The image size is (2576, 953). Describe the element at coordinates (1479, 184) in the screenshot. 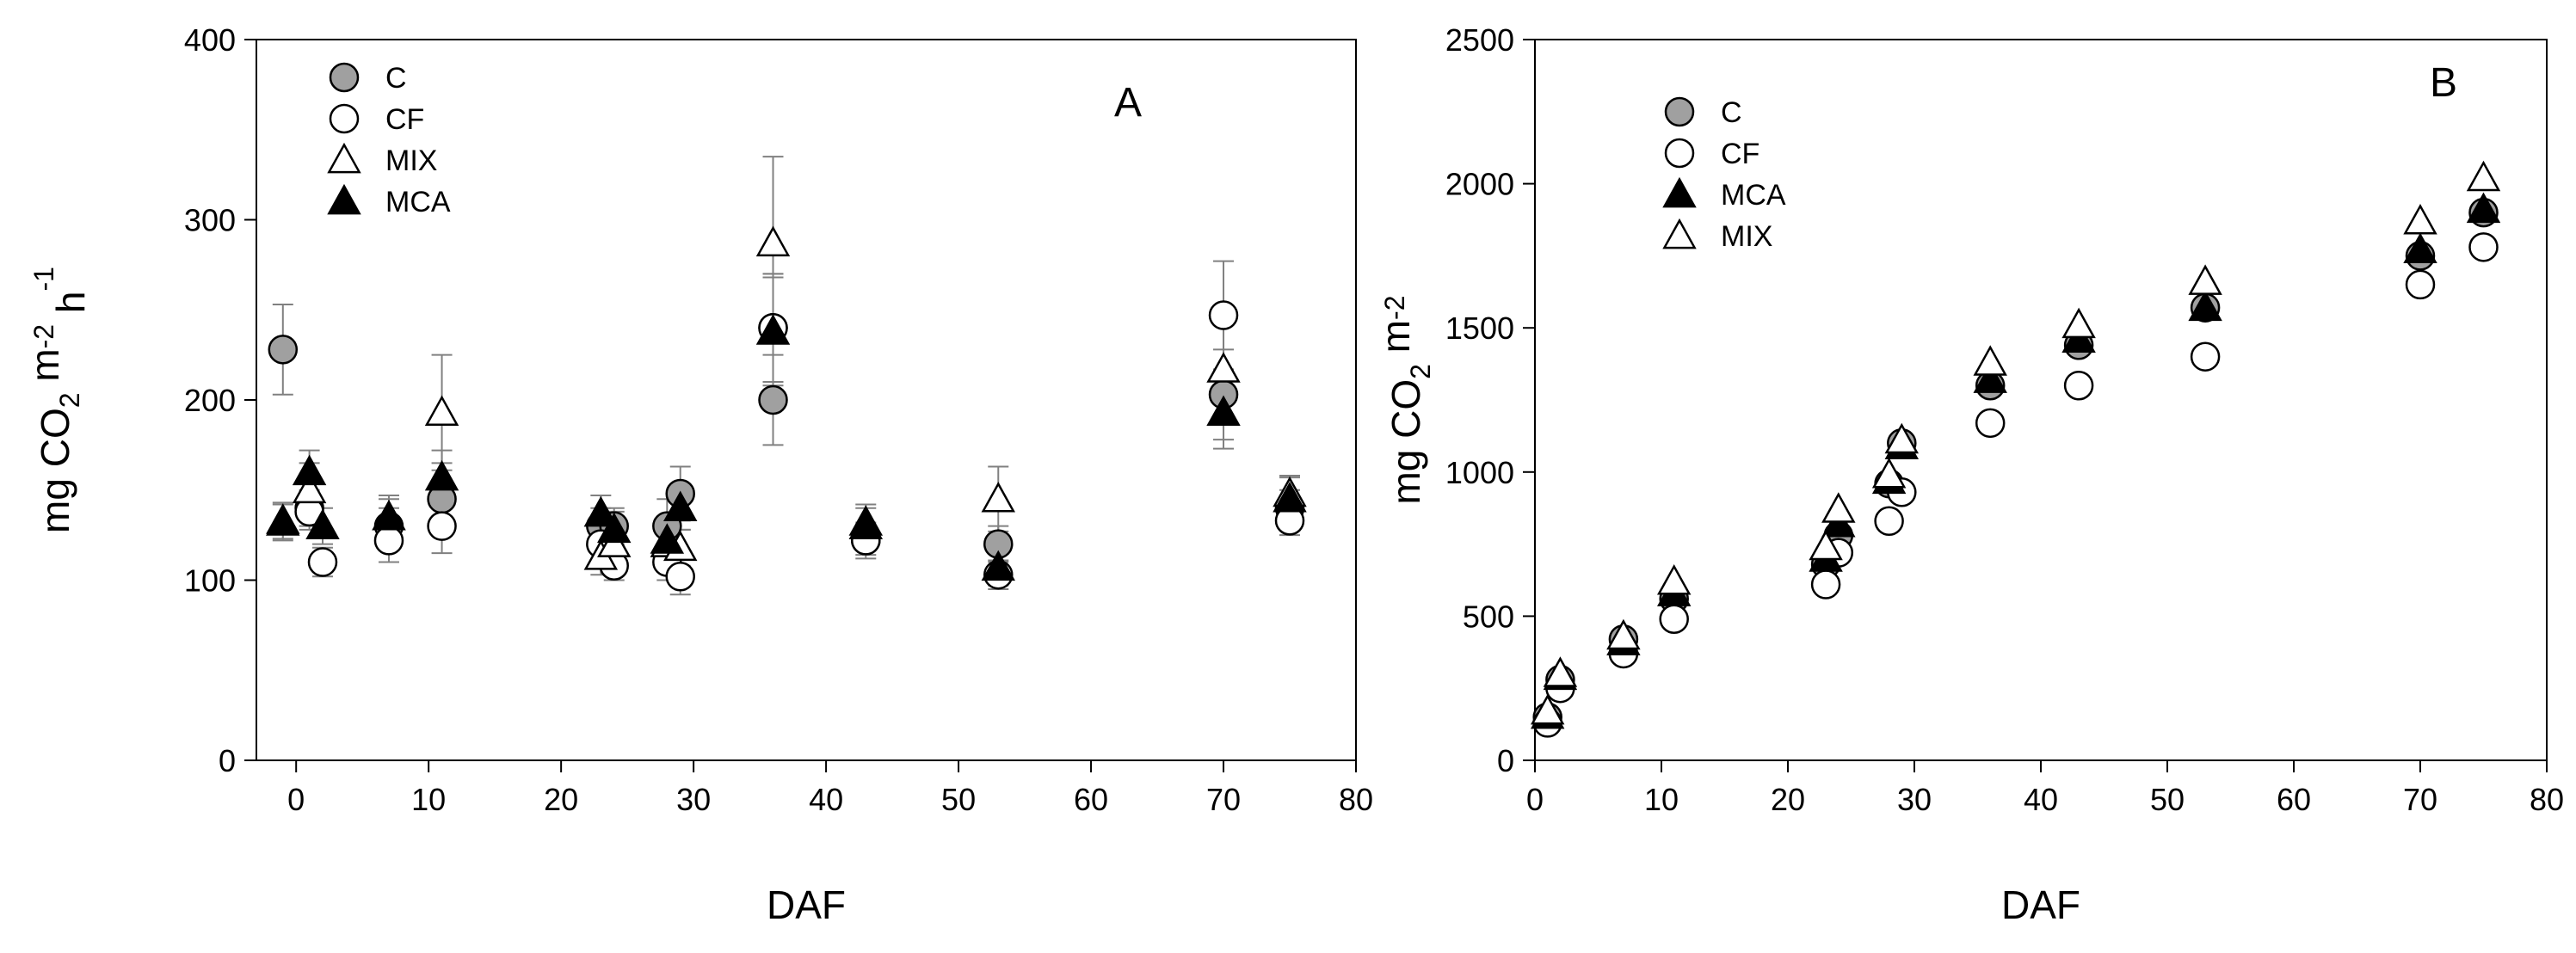

I see `y-tick-label: 2000` at that location.